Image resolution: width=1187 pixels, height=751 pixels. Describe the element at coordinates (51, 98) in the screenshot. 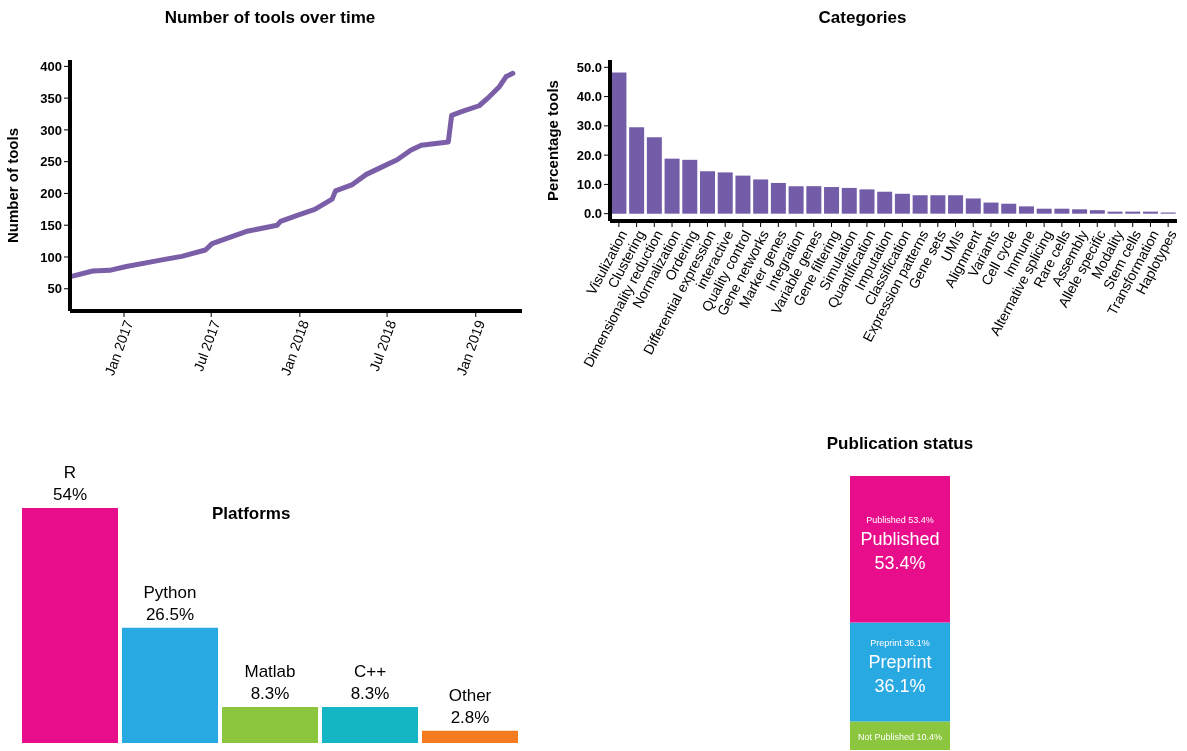

I see `y-tick-label: 350` at that location.